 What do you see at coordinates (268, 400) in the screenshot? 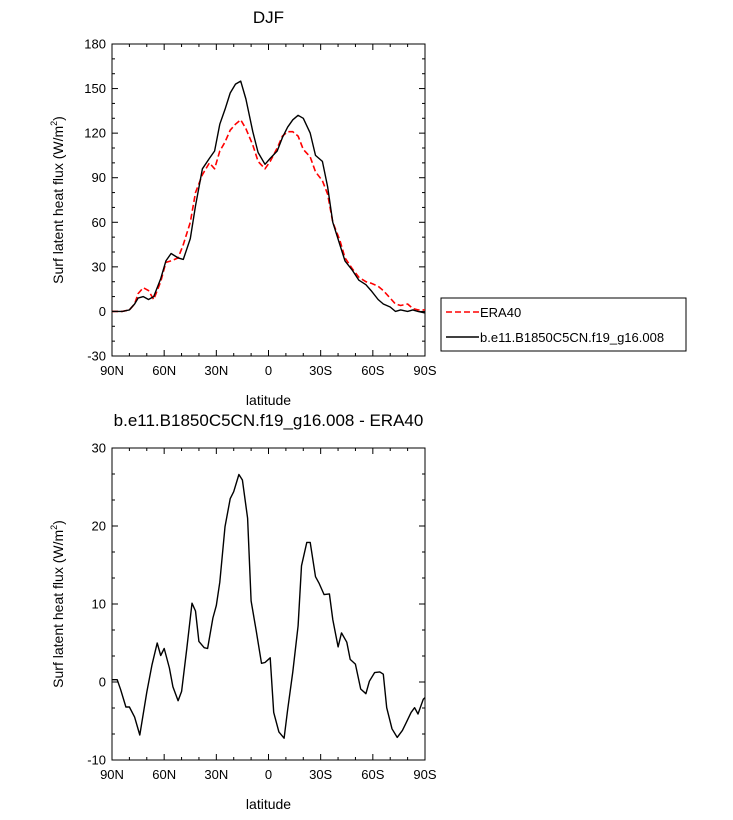
I see `top-x-axis-label: latitude` at bounding box center [268, 400].